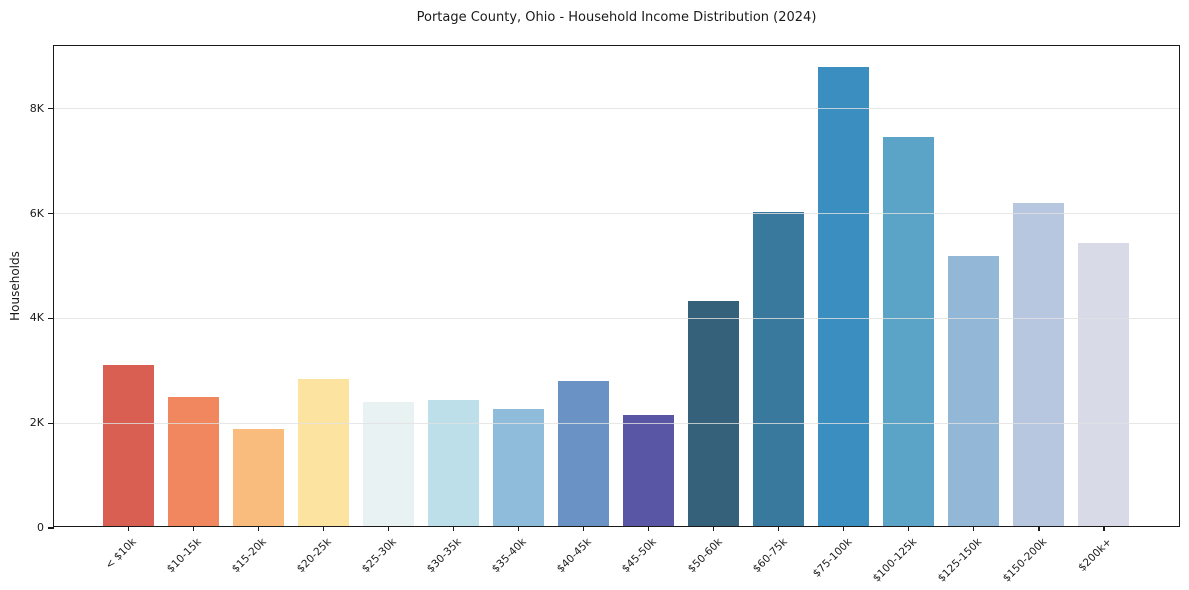  Describe the element at coordinates (832, 558) in the screenshot. I see `x-tick-label: $75-100k` at that location.